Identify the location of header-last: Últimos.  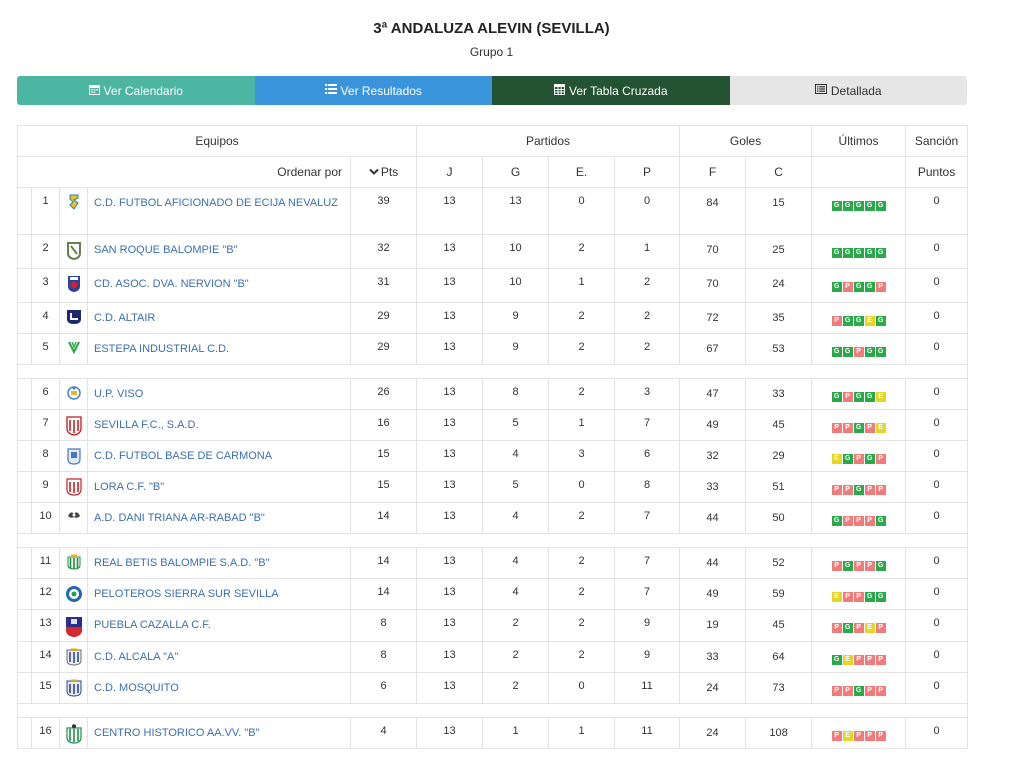
(859, 141).